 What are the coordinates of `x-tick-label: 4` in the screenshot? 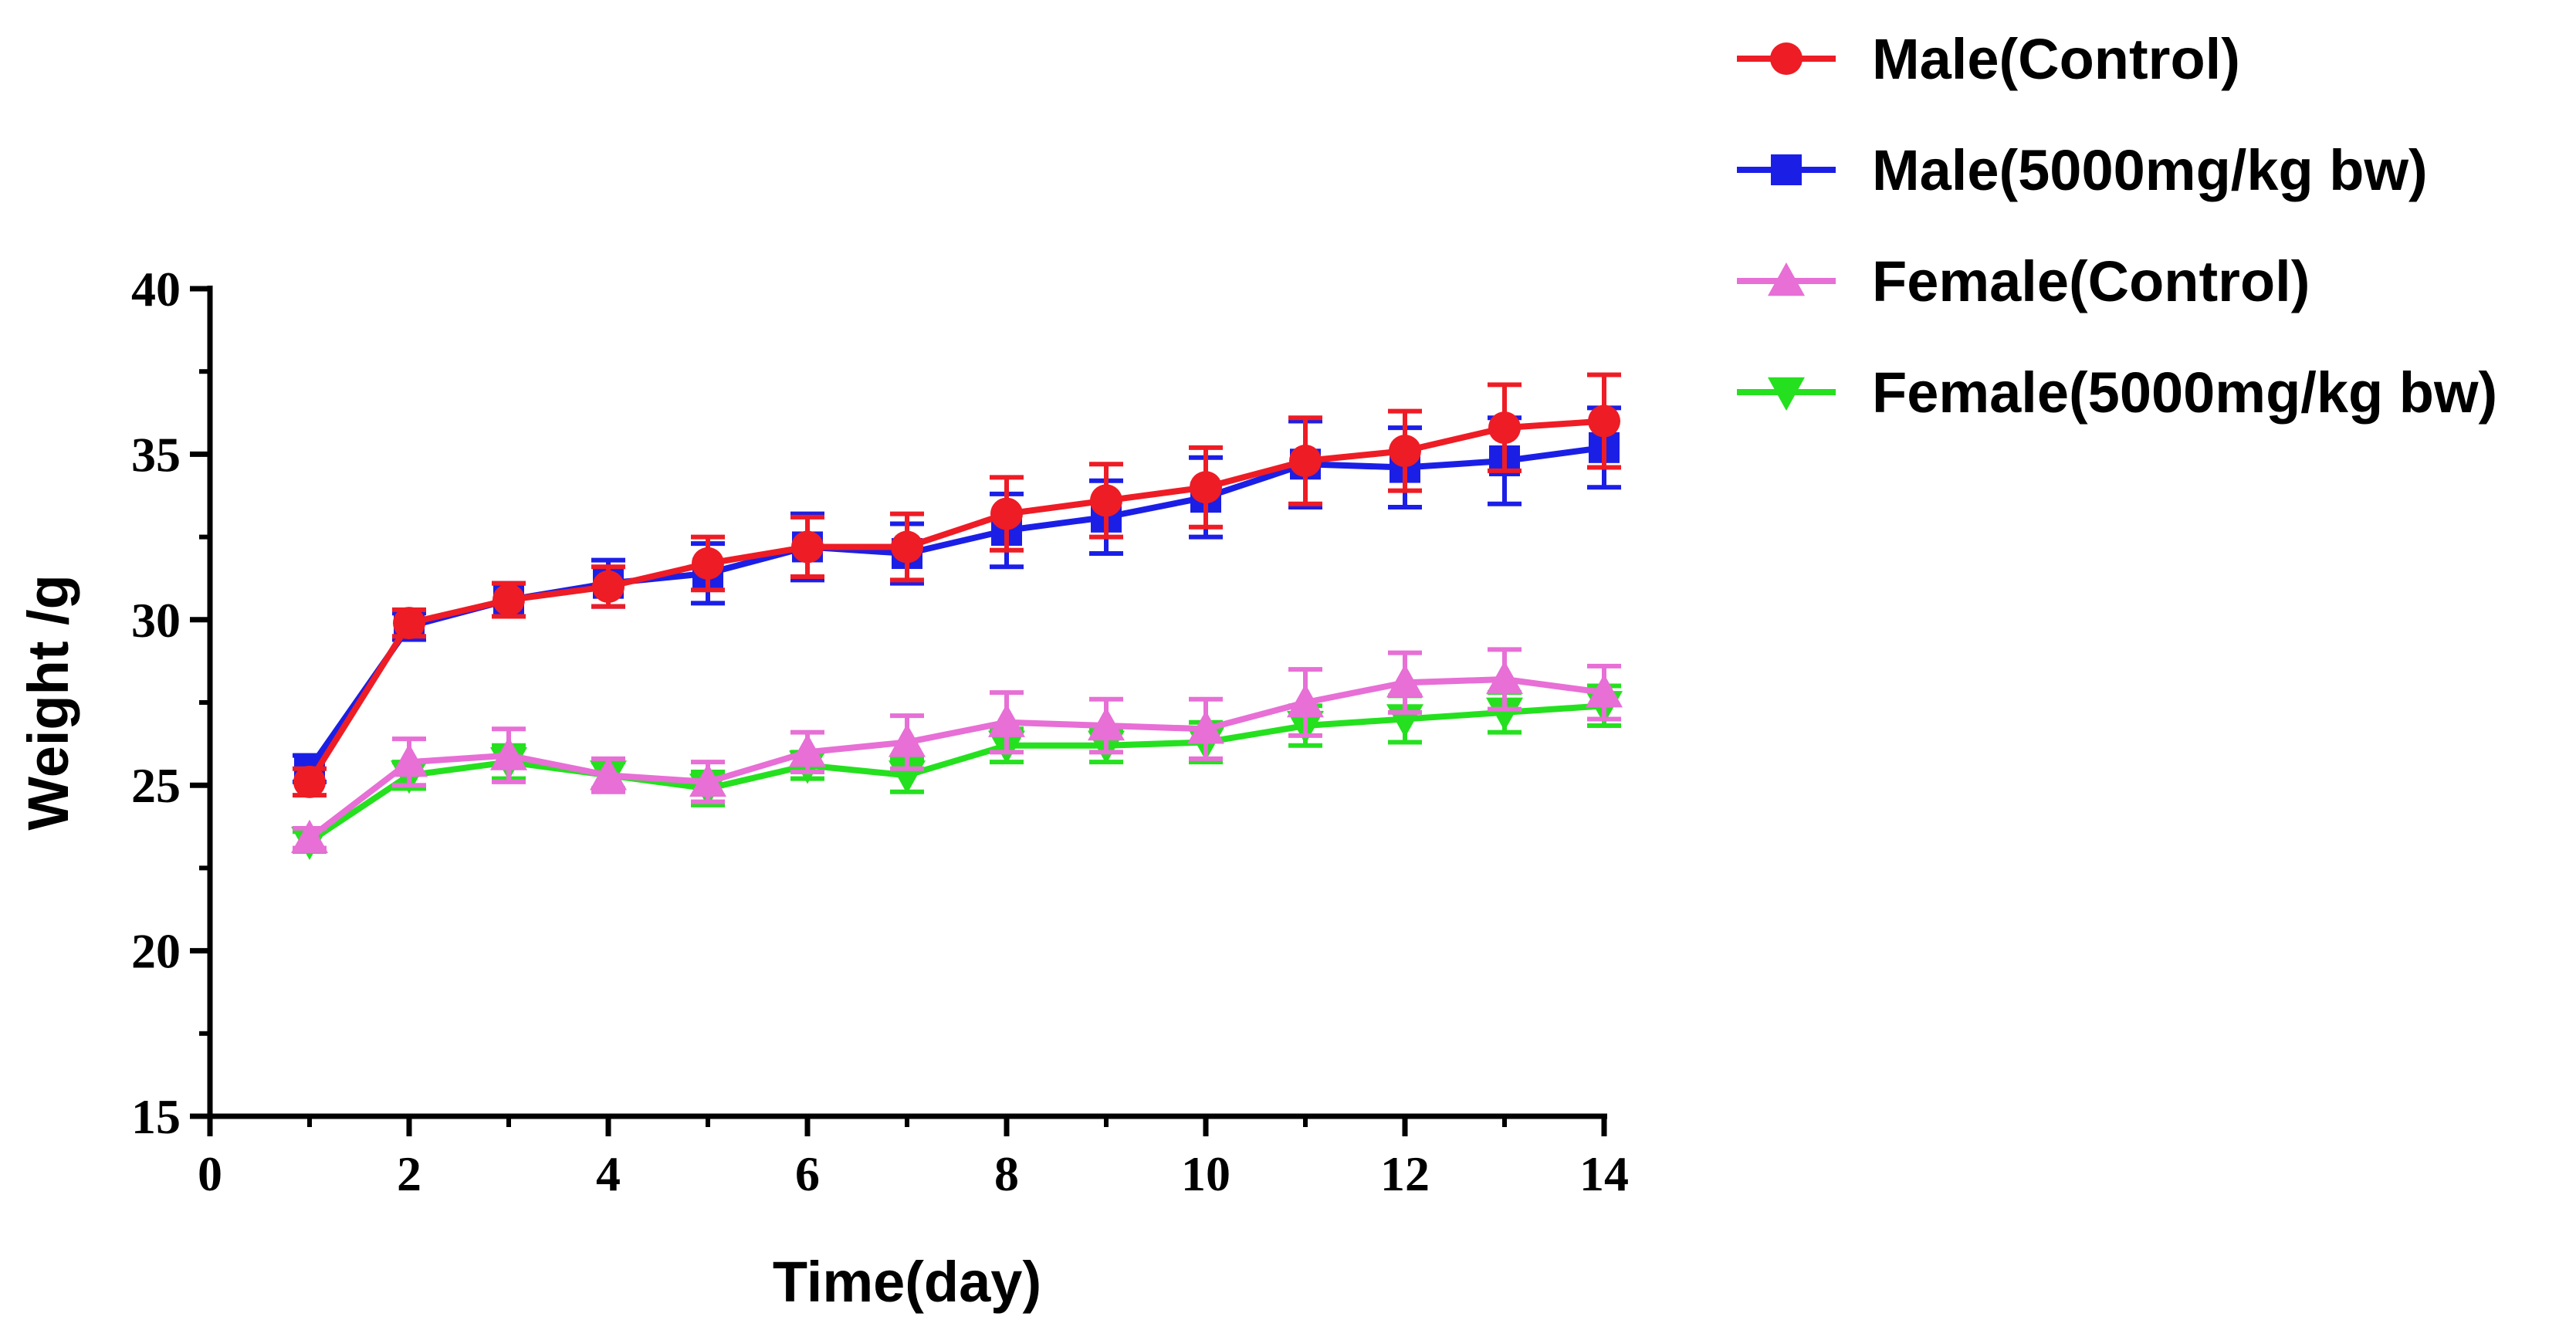 It's located at (608, 1173).